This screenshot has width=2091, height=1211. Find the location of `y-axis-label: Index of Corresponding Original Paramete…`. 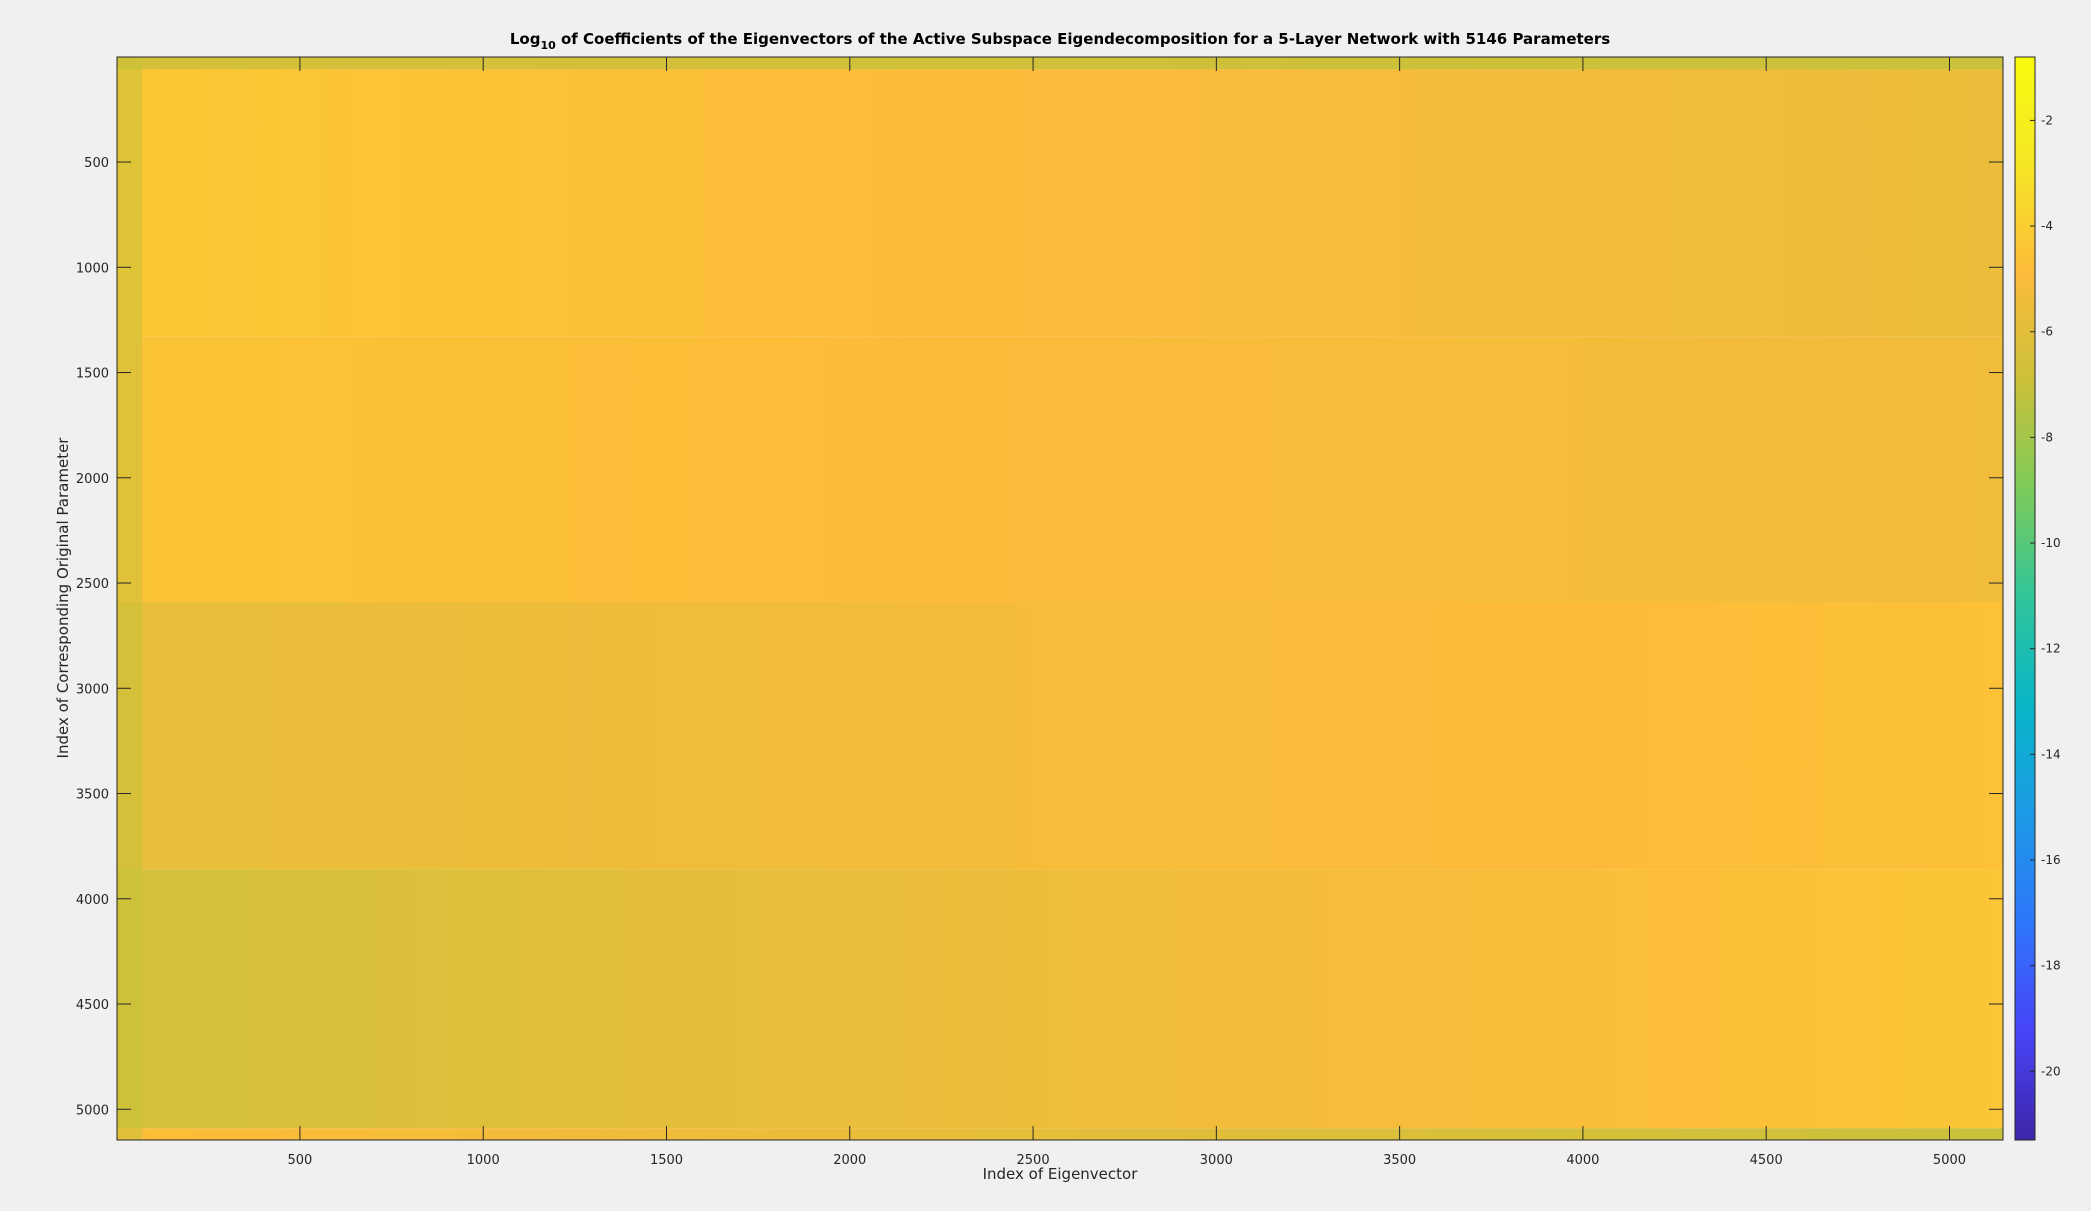

y-axis-label: Index of Corresponding Original Paramete… is located at coordinates (63, 598).